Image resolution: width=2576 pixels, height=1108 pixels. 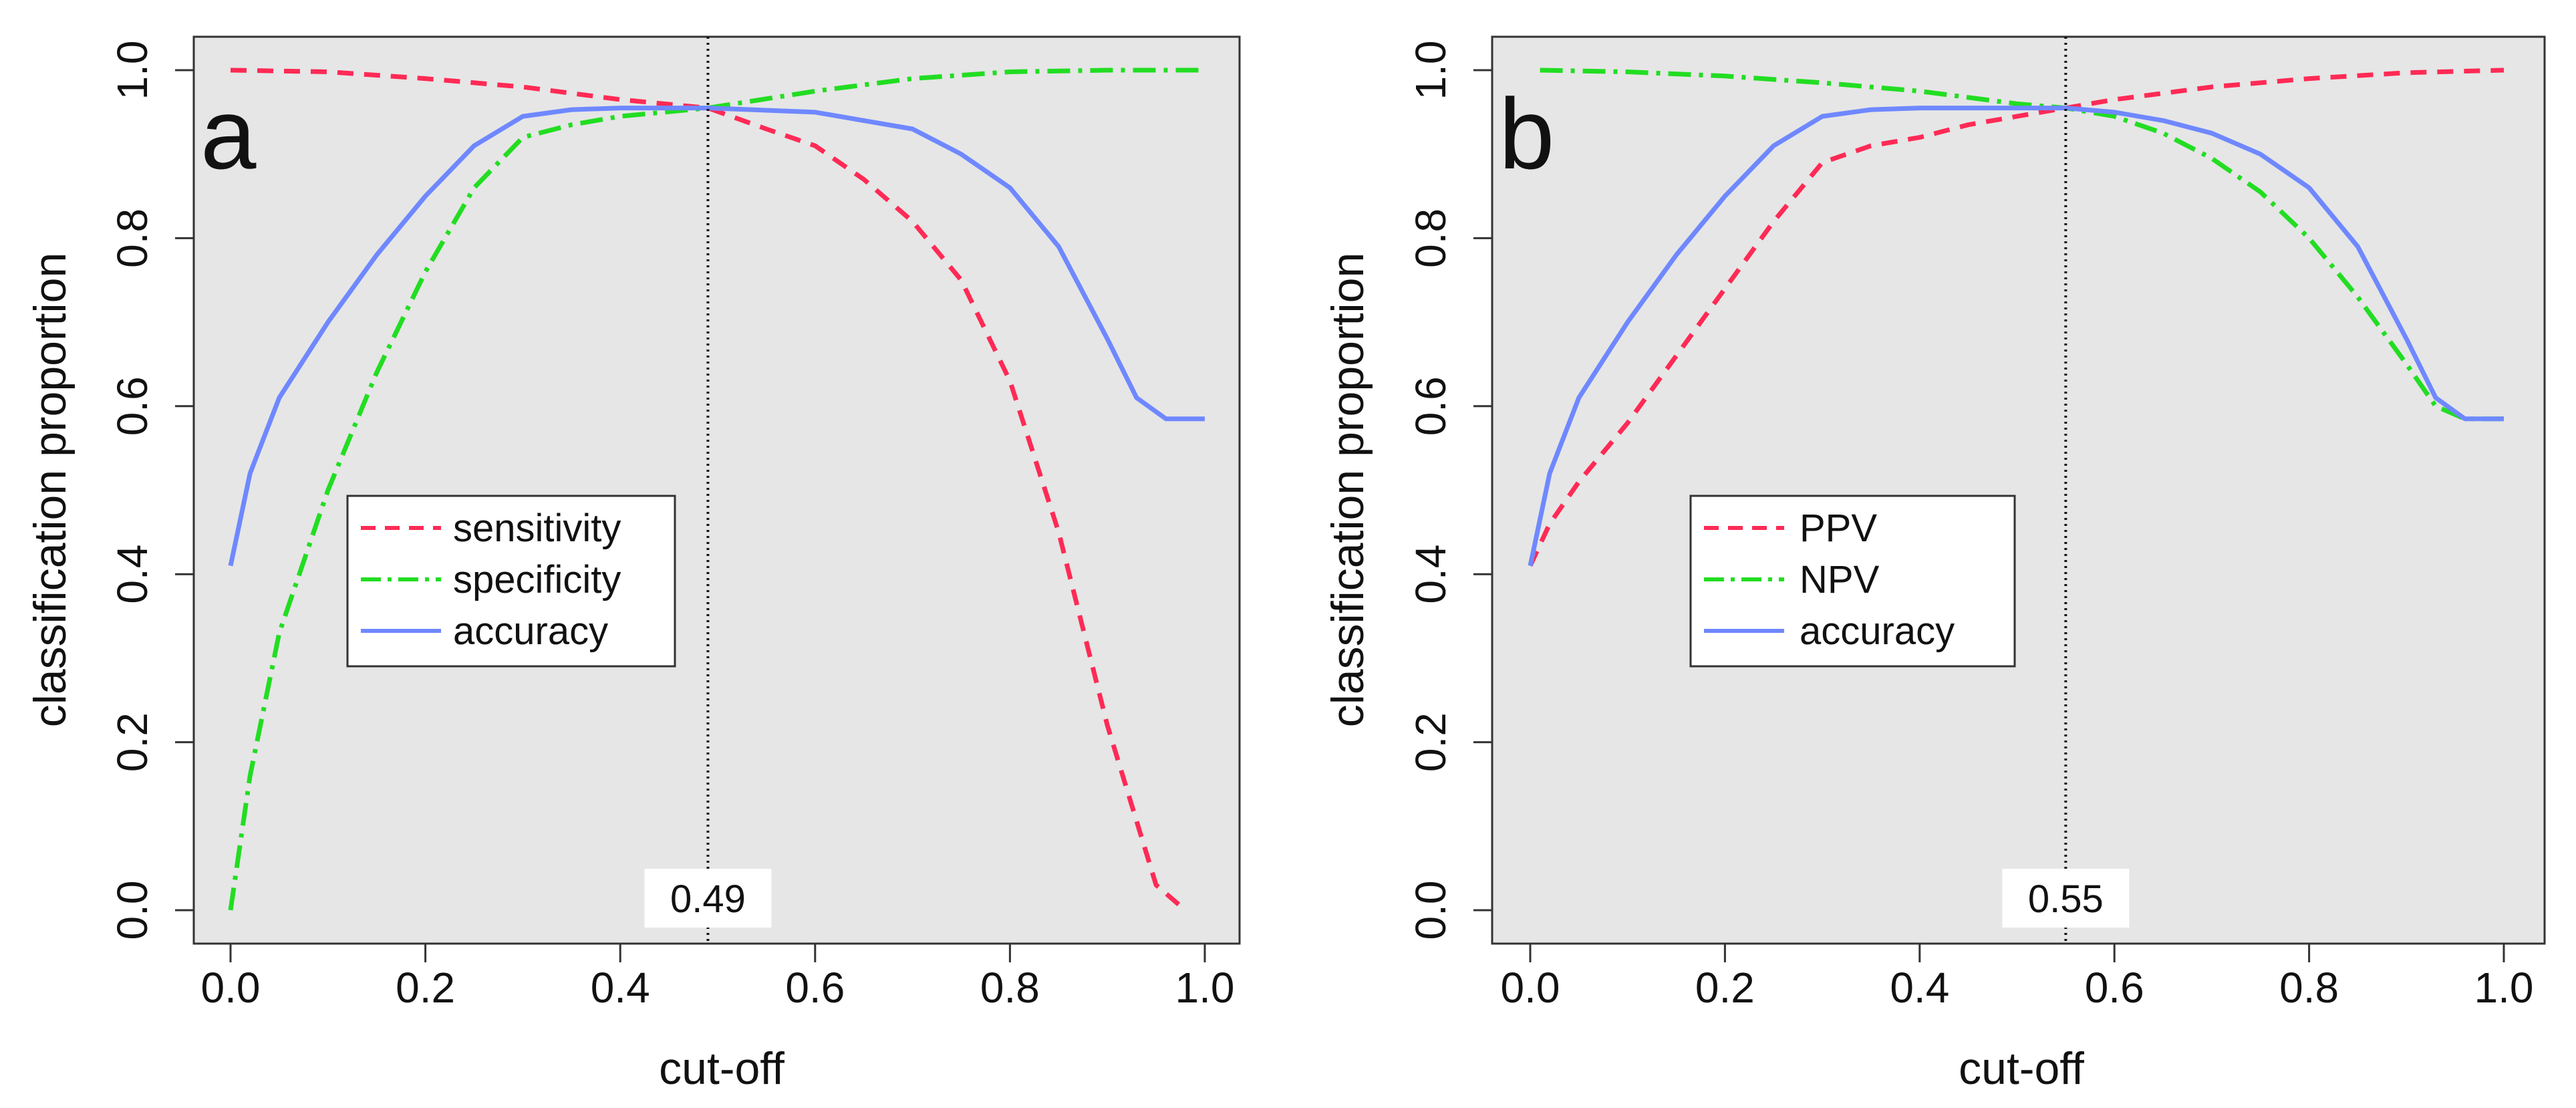 I want to click on x-tick-label-b-3: 0.6, so click(x=2114, y=988).